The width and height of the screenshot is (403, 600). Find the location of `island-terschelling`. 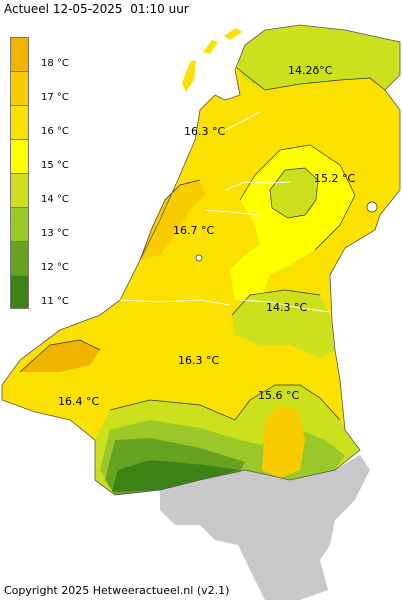

island-terschelling is located at coordinates (233, 34).